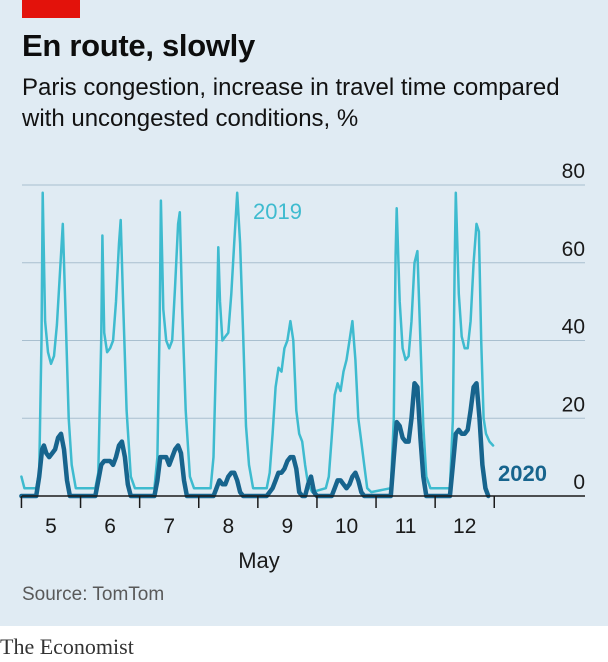 Image resolution: width=608 pixels, height=662 pixels. Describe the element at coordinates (464, 526) in the screenshot. I see `x-tick-label: 12` at that location.